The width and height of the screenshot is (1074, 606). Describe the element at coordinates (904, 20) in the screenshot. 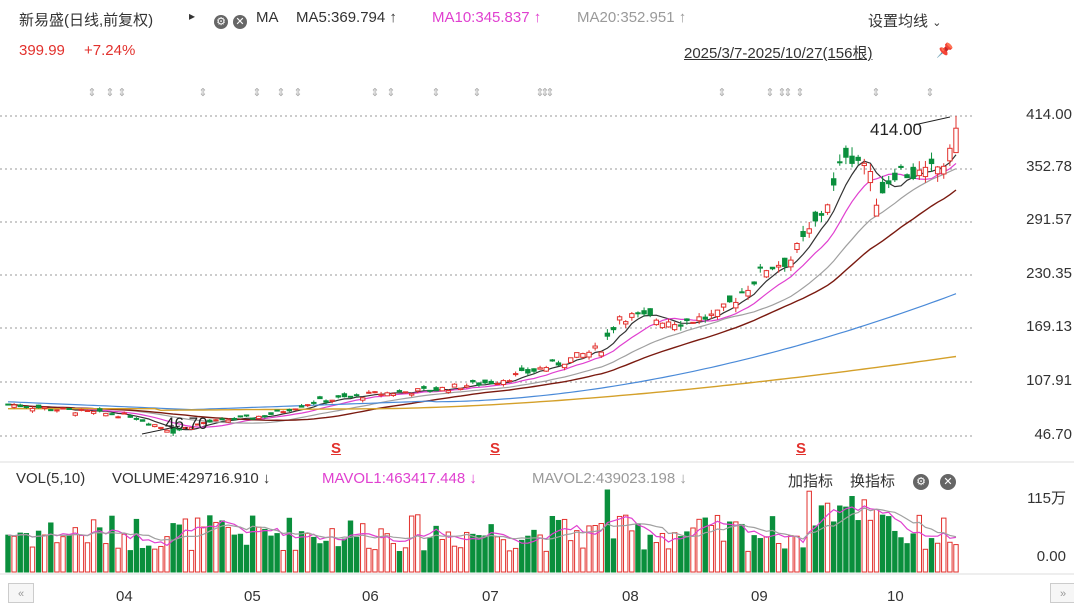

I see `set-ma-button: 设置均线 ⌄` at that location.